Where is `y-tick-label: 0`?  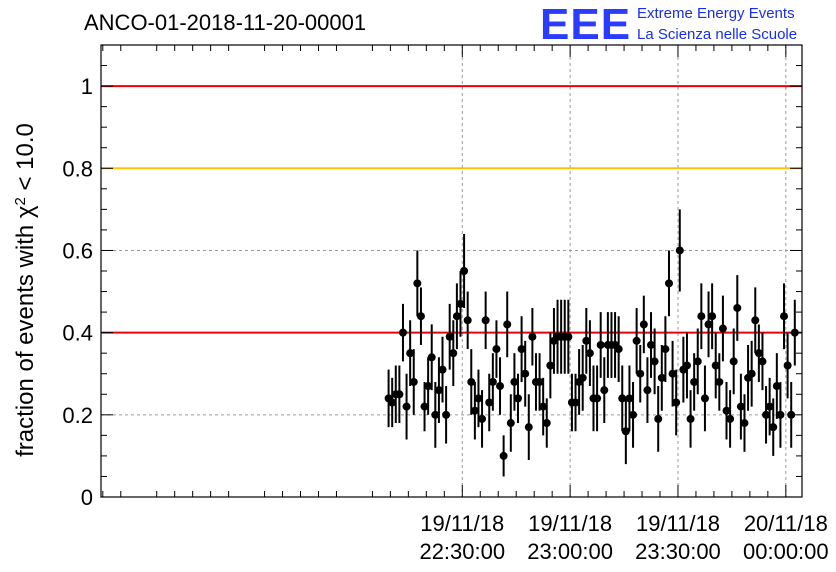 y-tick-label: 0 is located at coordinates (87, 497).